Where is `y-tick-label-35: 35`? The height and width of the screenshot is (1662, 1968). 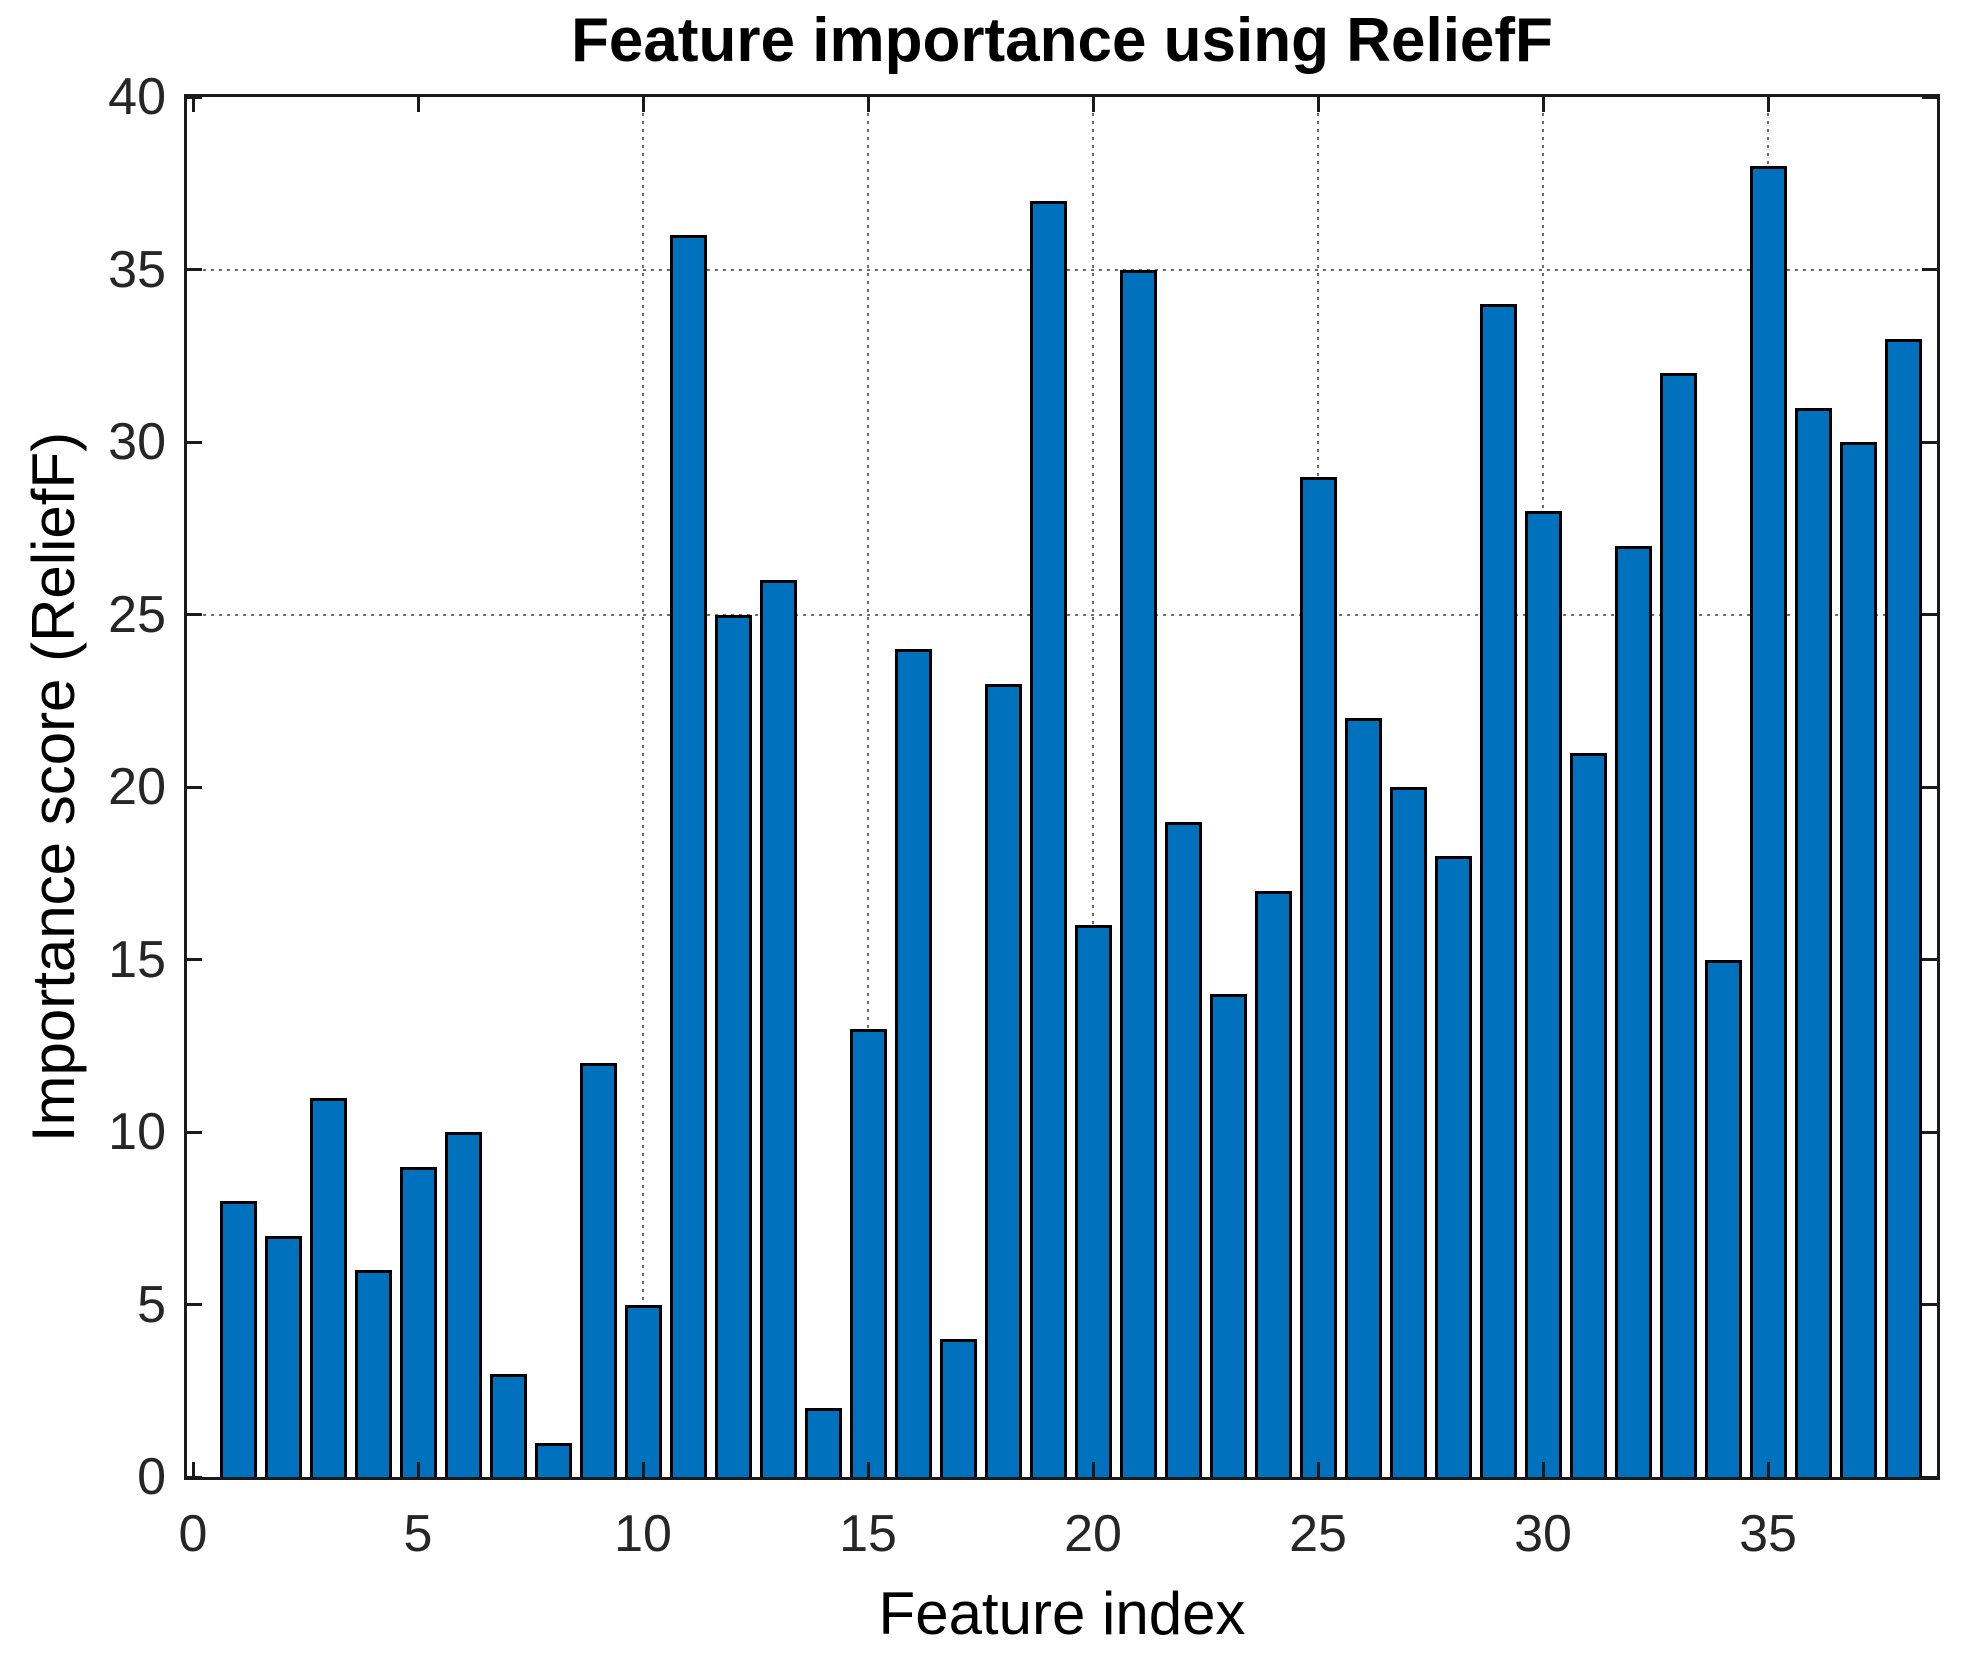 y-tick-label-35: 35 is located at coordinates (137, 269).